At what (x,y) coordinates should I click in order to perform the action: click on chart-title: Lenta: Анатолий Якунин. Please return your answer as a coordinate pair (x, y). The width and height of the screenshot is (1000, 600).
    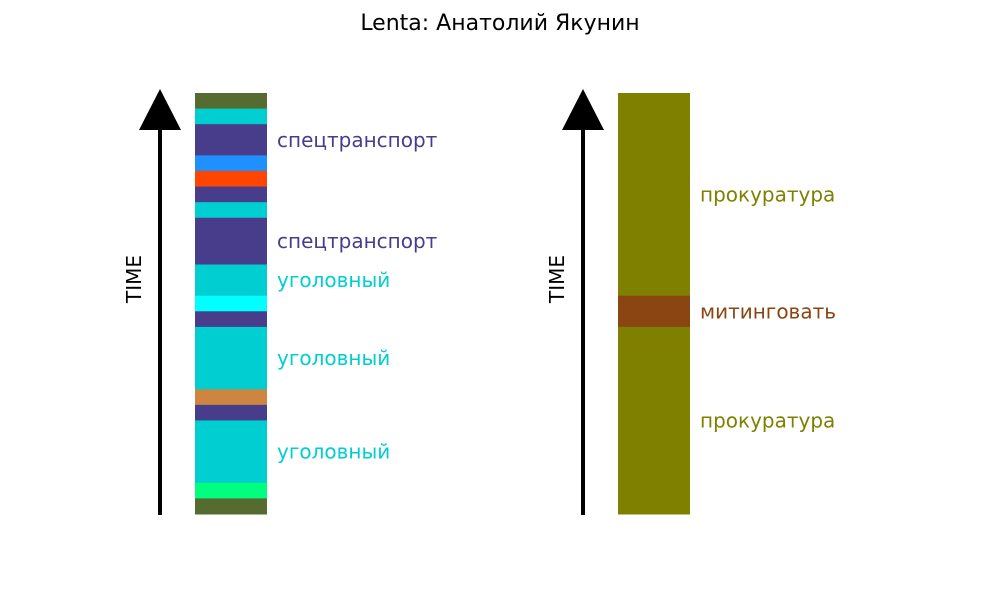
    Looking at the image, I should click on (499, 23).